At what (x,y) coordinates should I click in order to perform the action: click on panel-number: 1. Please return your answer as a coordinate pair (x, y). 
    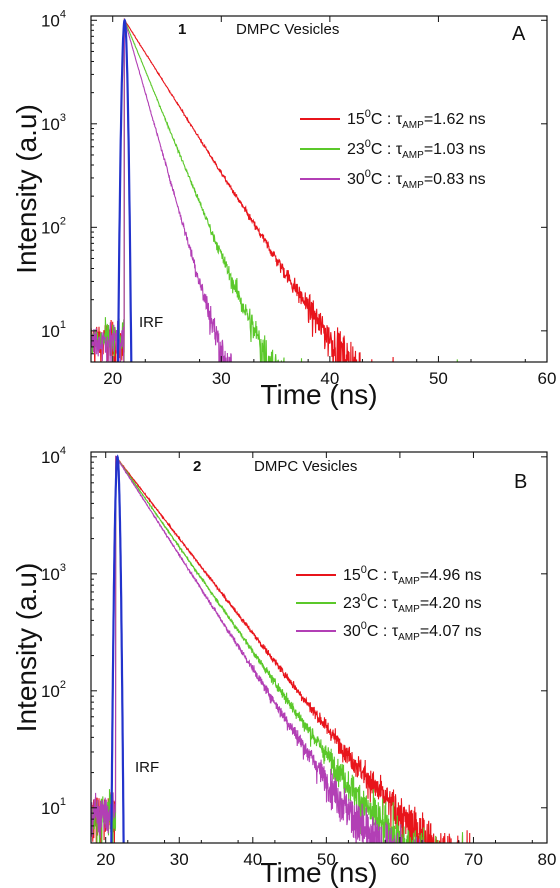
    Looking at the image, I should click on (182, 29).